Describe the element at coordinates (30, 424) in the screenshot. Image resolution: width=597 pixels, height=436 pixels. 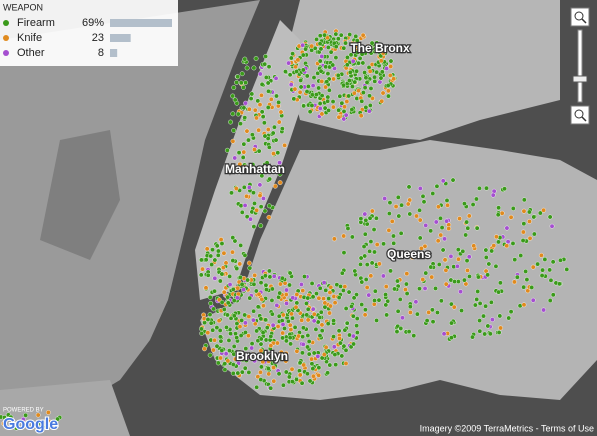
I see `google-logo: Google` at that location.